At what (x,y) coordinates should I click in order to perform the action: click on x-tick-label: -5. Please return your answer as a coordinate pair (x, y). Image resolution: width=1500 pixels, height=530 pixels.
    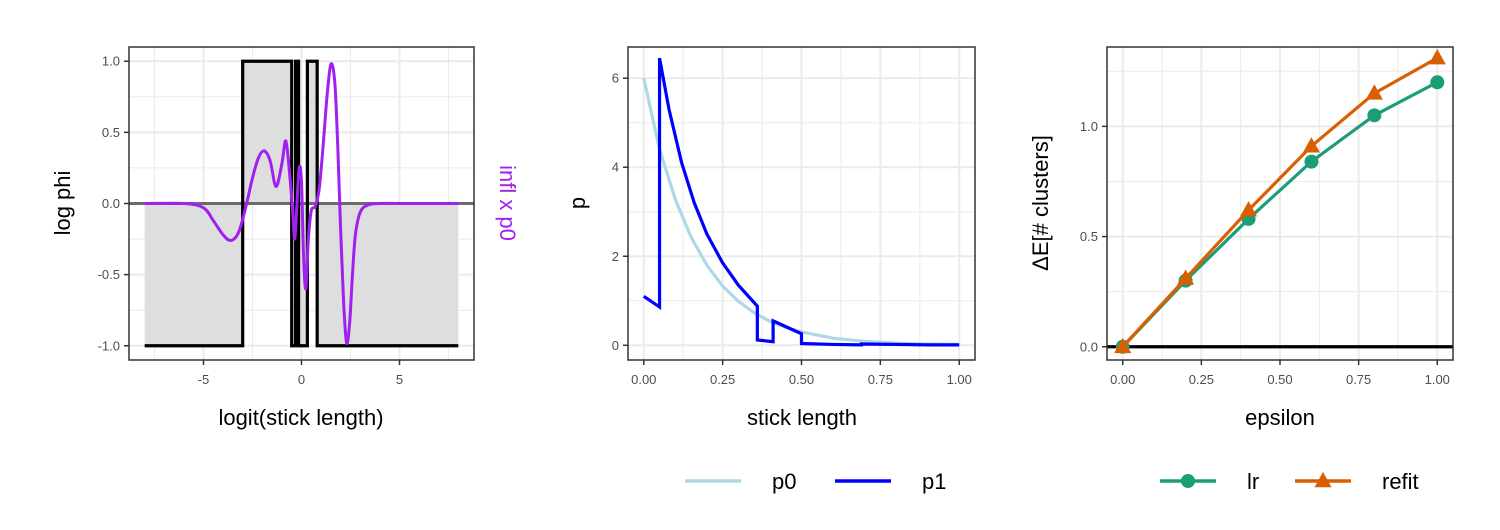
    Looking at the image, I should click on (204, 379).